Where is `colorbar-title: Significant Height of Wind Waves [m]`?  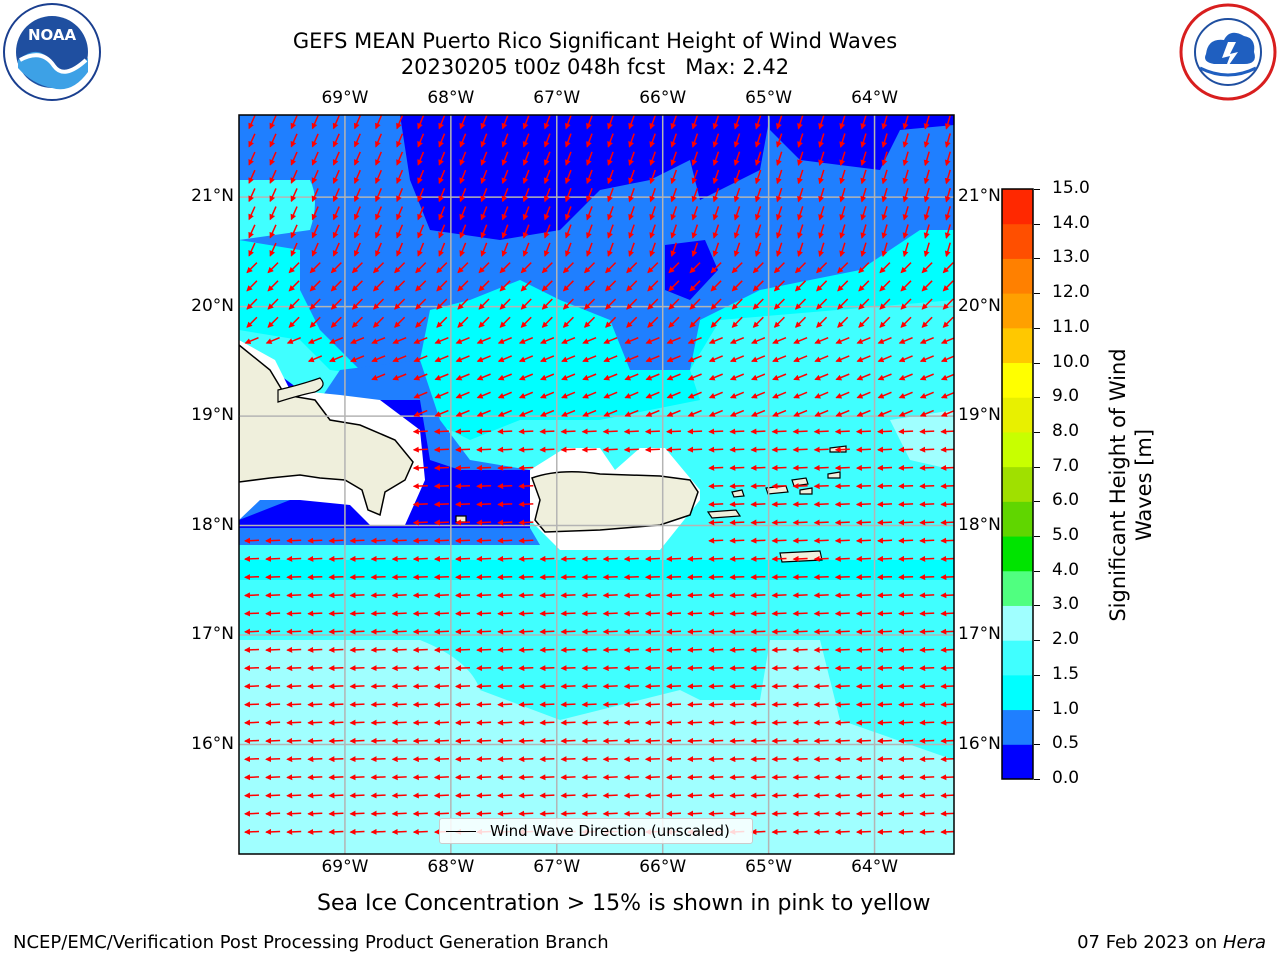 colorbar-title: Significant Height of Wind Waves [m] is located at coordinates (1131, 484).